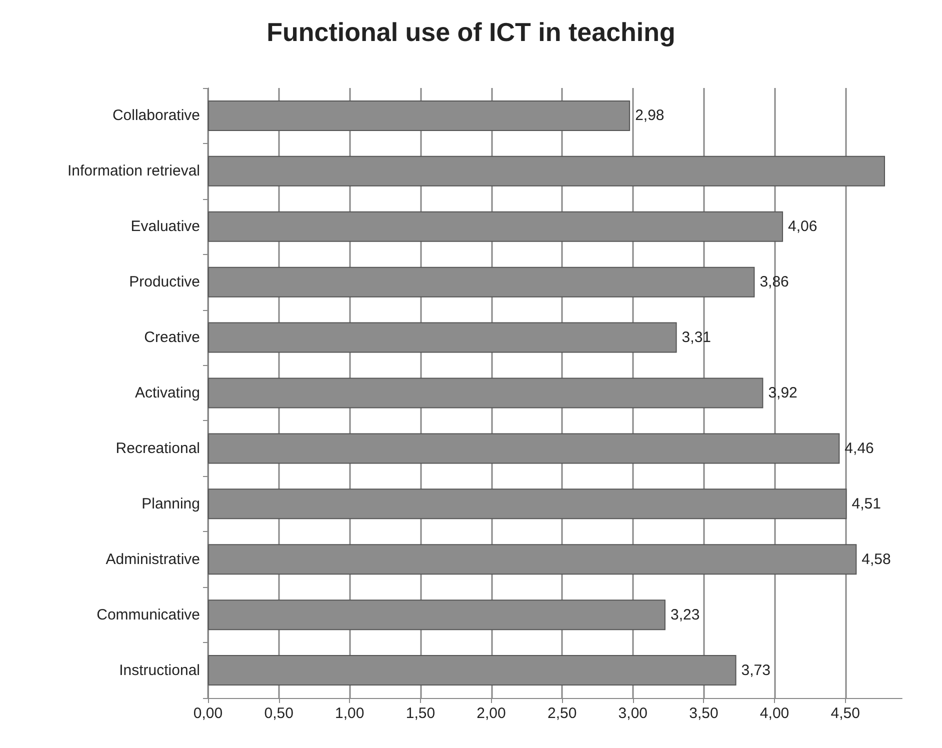 This screenshot has width=942, height=748. What do you see at coordinates (649, 115) in the screenshot?
I see `data-label: 2,98` at bounding box center [649, 115].